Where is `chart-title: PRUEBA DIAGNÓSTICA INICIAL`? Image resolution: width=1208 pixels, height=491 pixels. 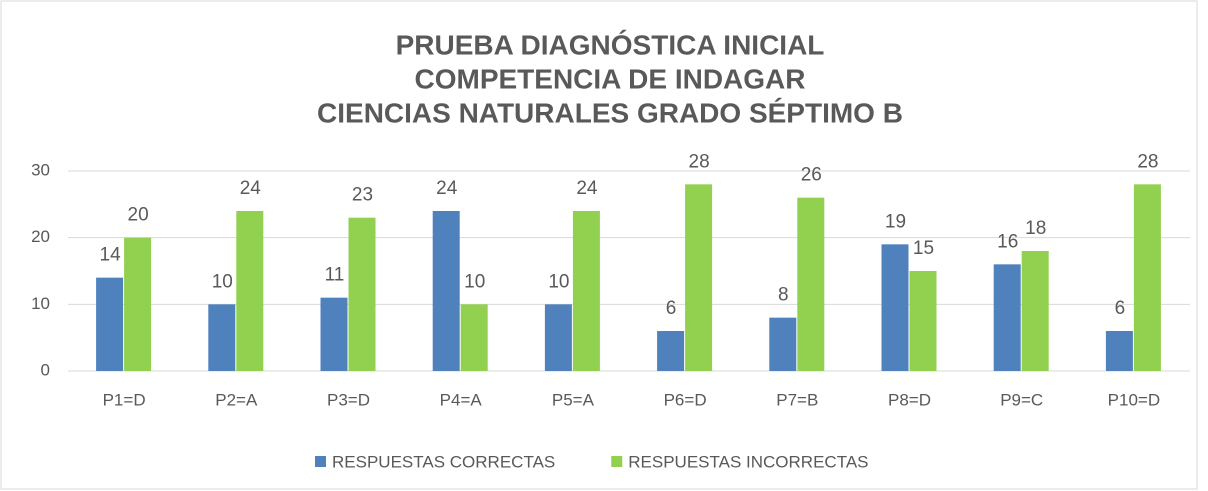
chart-title: PRUEBA DIAGNÓSTICA INICIAL is located at coordinates (610, 44).